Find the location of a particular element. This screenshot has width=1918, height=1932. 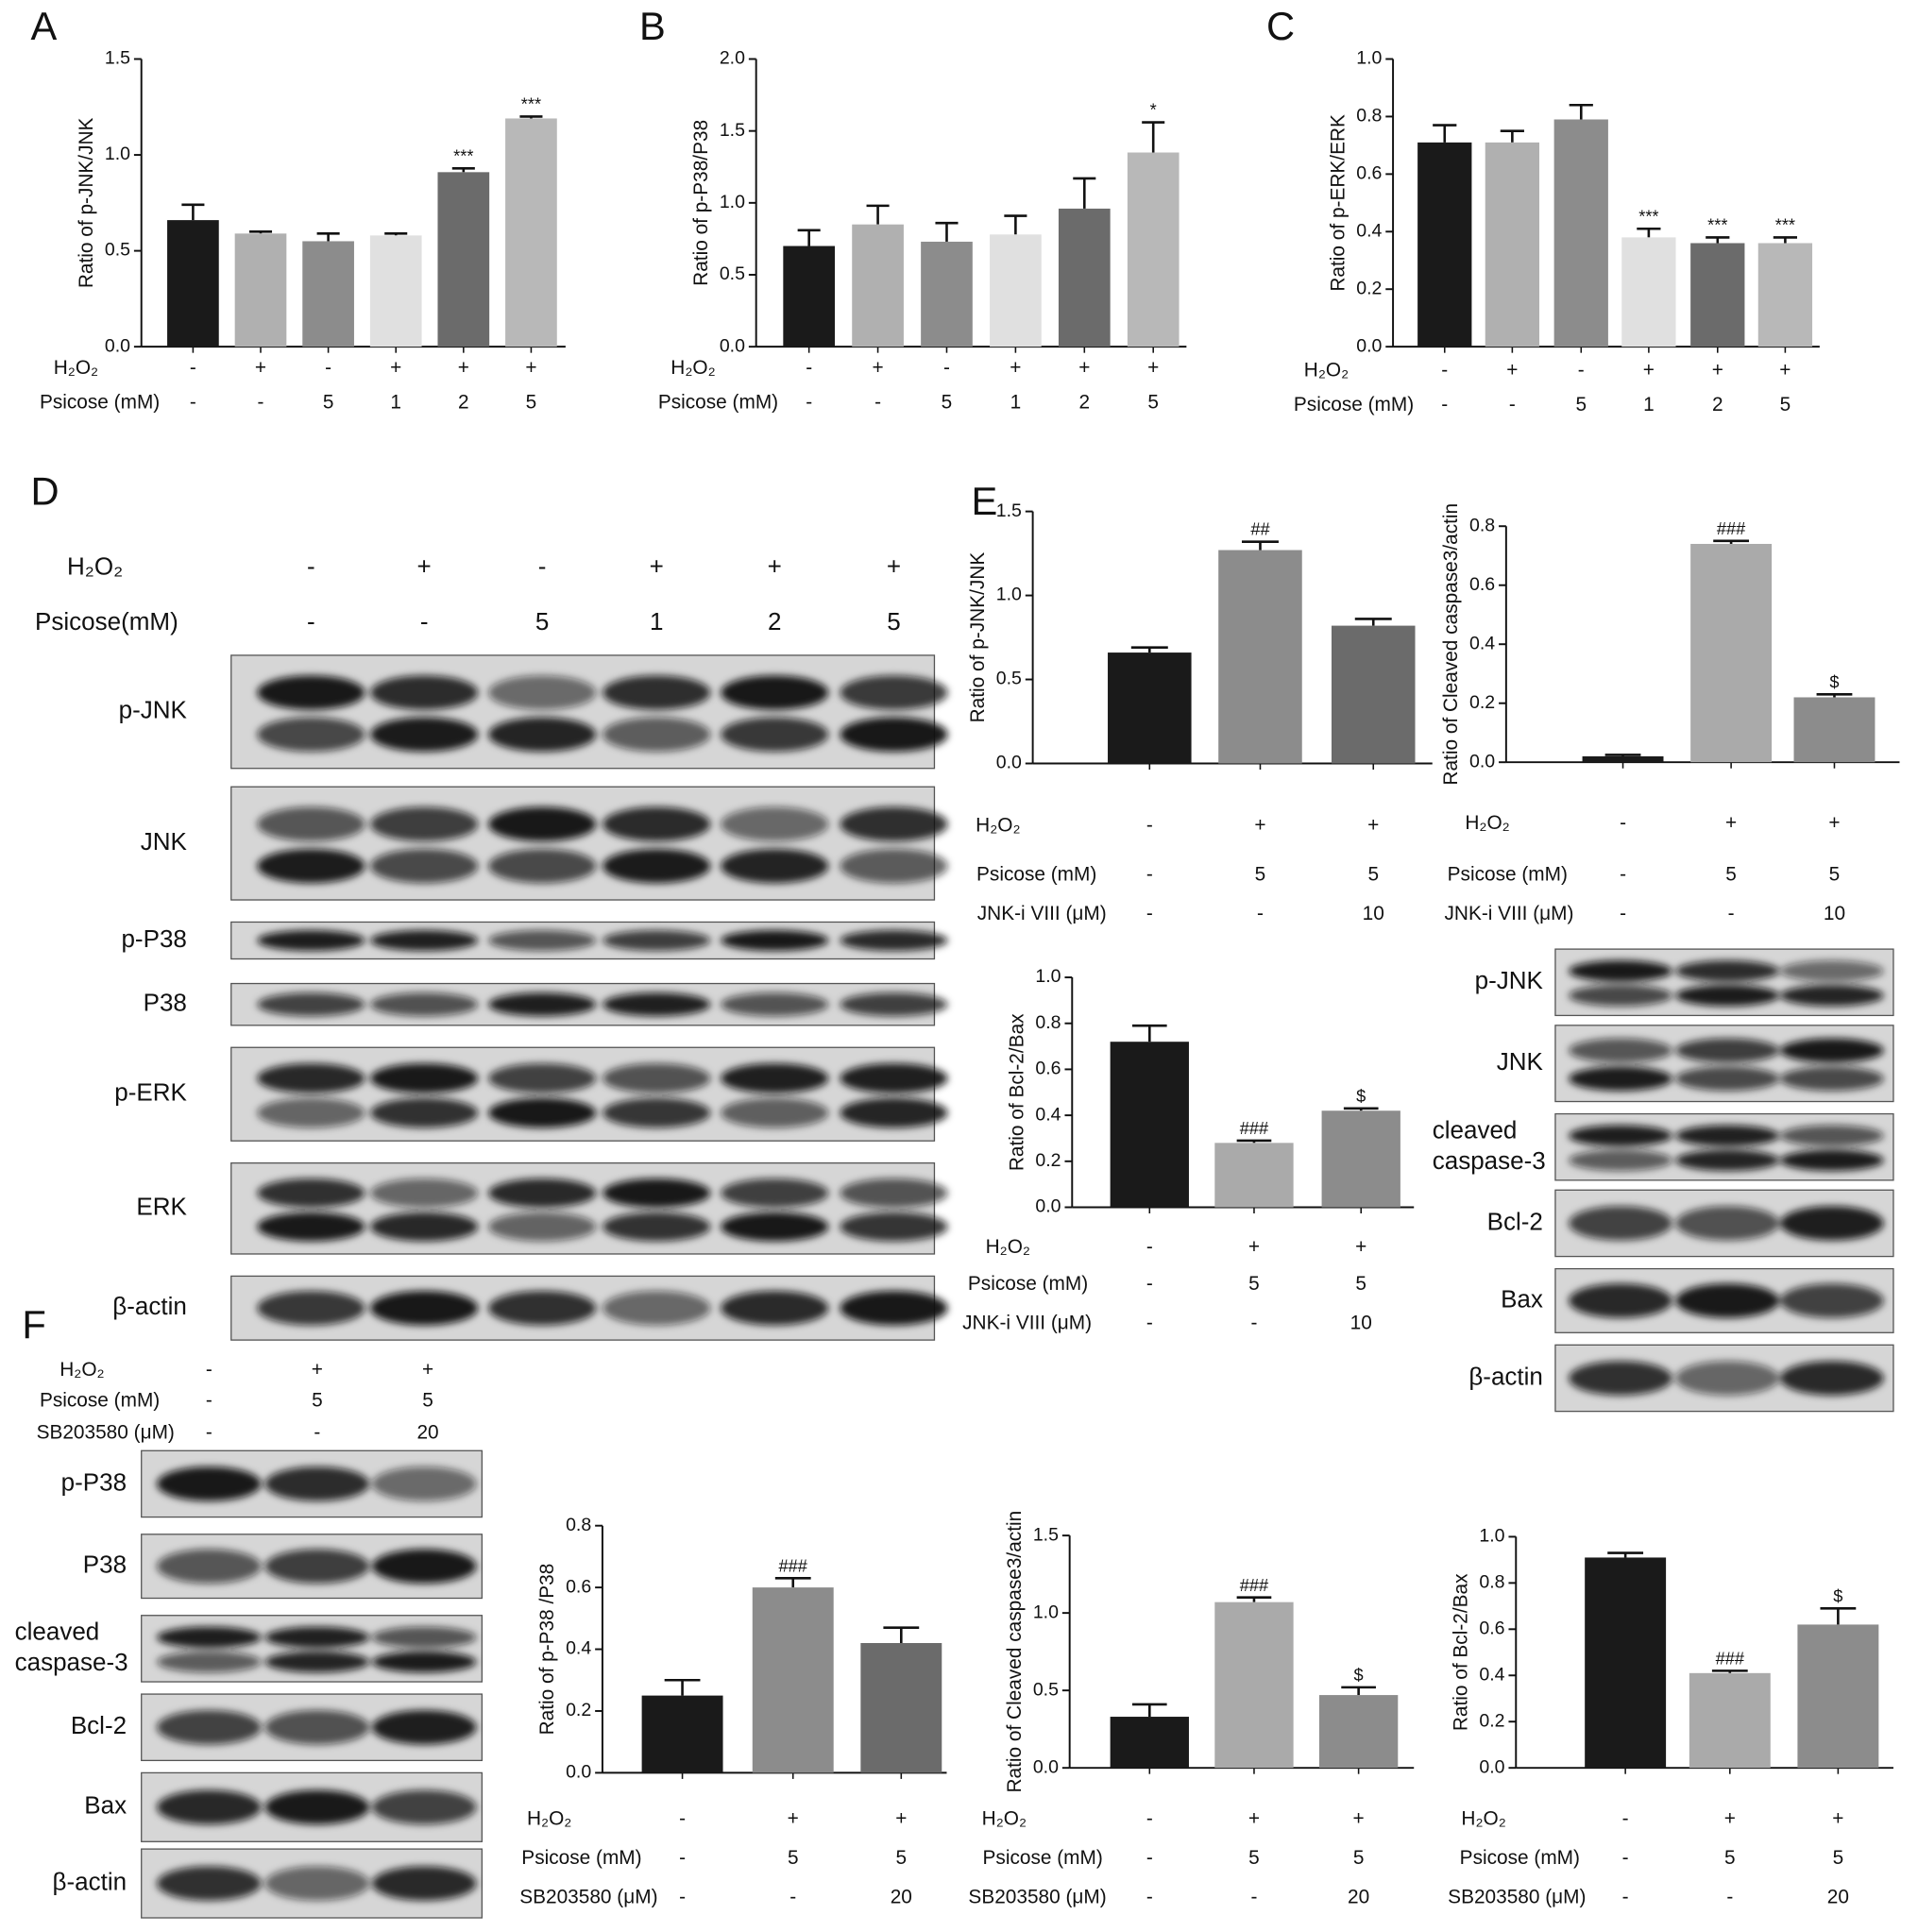

y-axis-label: Ratio of p-P38 /P38 is located at coordinates (547, 1650).